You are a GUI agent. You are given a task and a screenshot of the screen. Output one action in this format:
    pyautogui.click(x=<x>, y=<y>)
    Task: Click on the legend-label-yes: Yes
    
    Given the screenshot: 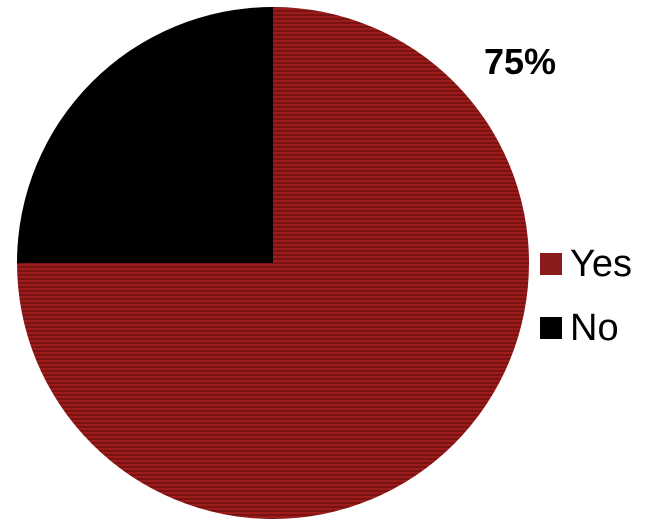 What is the action you would take?
    pyautogui.click(x=601, y=264)
    